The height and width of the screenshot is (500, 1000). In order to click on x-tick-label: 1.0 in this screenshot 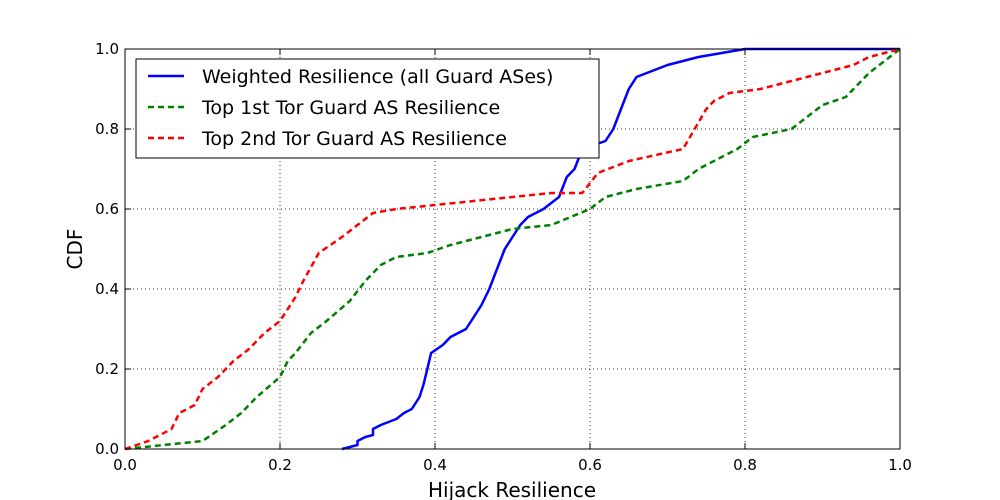, I will do `click(900, 465)`.